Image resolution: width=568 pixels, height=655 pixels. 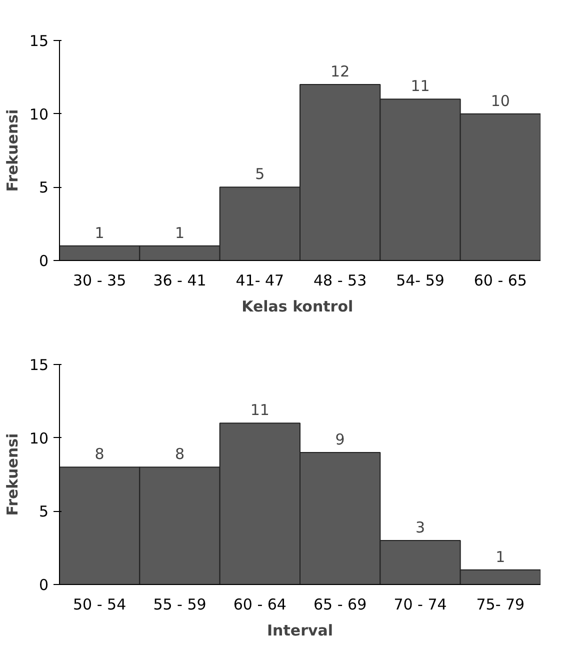 What do you see at coordinates (179, 605) in the screenshot?
I see `x-tick-label: 55 - 59` at bounding box center [179, 605].